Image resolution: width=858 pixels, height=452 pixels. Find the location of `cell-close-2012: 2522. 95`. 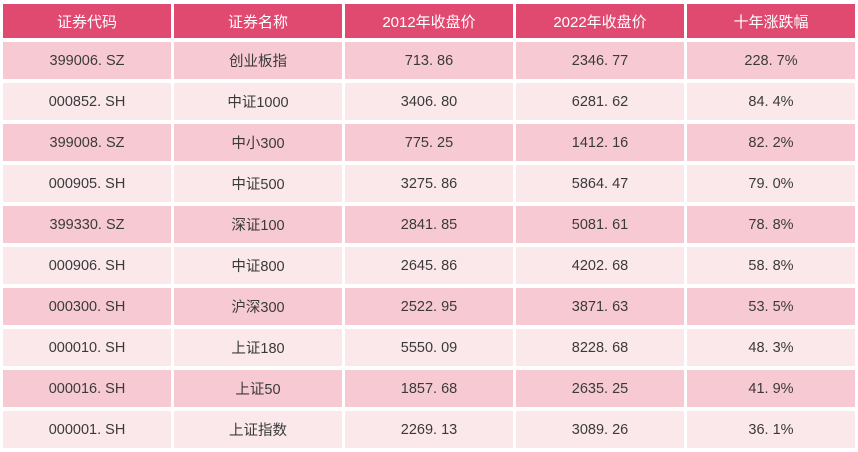

cell-close-2012: 2522. 95 is located at coordinates (429, 306).